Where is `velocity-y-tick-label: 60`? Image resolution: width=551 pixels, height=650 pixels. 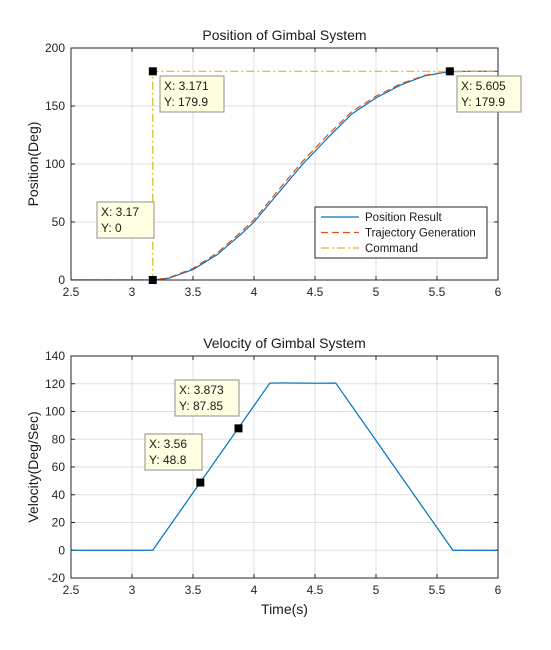
velocity-y-tick-label: 60 is located at coordinates (59, 467).